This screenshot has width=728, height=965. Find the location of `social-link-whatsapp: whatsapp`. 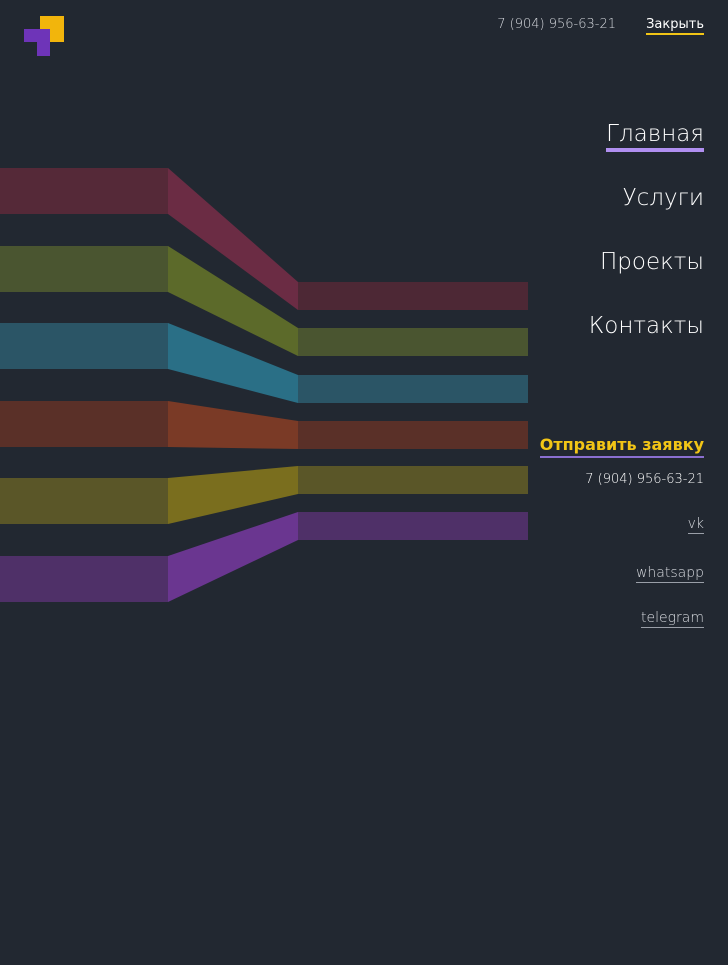

social-link-whatsapp: whatsapp is located at coordinates (669, 574).